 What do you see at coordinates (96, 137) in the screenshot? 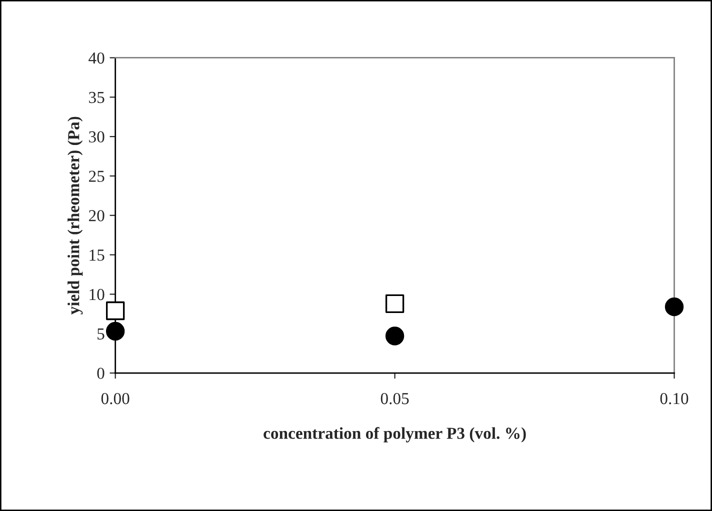
I see `y-tick-label: 30` at bounding box center [96, 137].